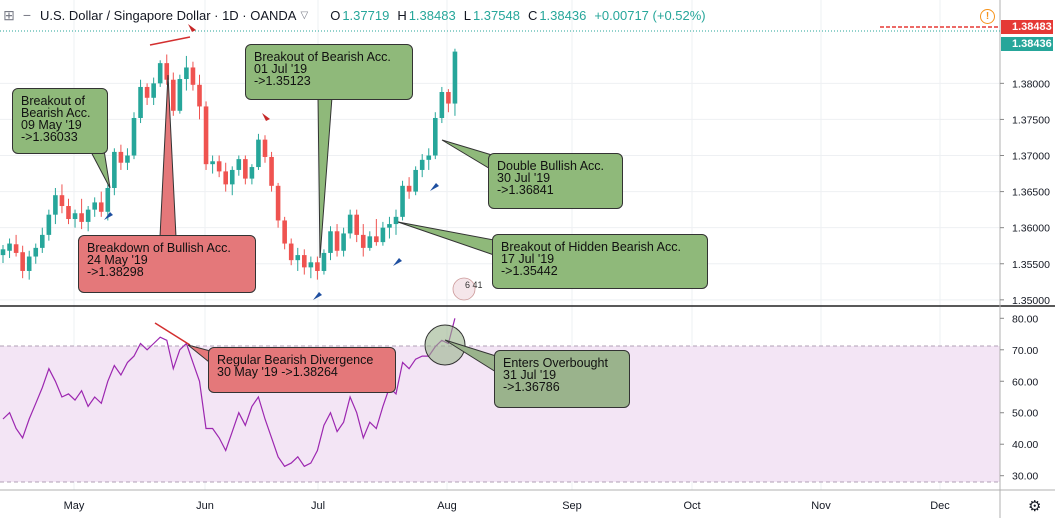  What do you see at coordinates (532, 15) in the screenshot?
I see `close-label: C` at bounding box center [532, 15].